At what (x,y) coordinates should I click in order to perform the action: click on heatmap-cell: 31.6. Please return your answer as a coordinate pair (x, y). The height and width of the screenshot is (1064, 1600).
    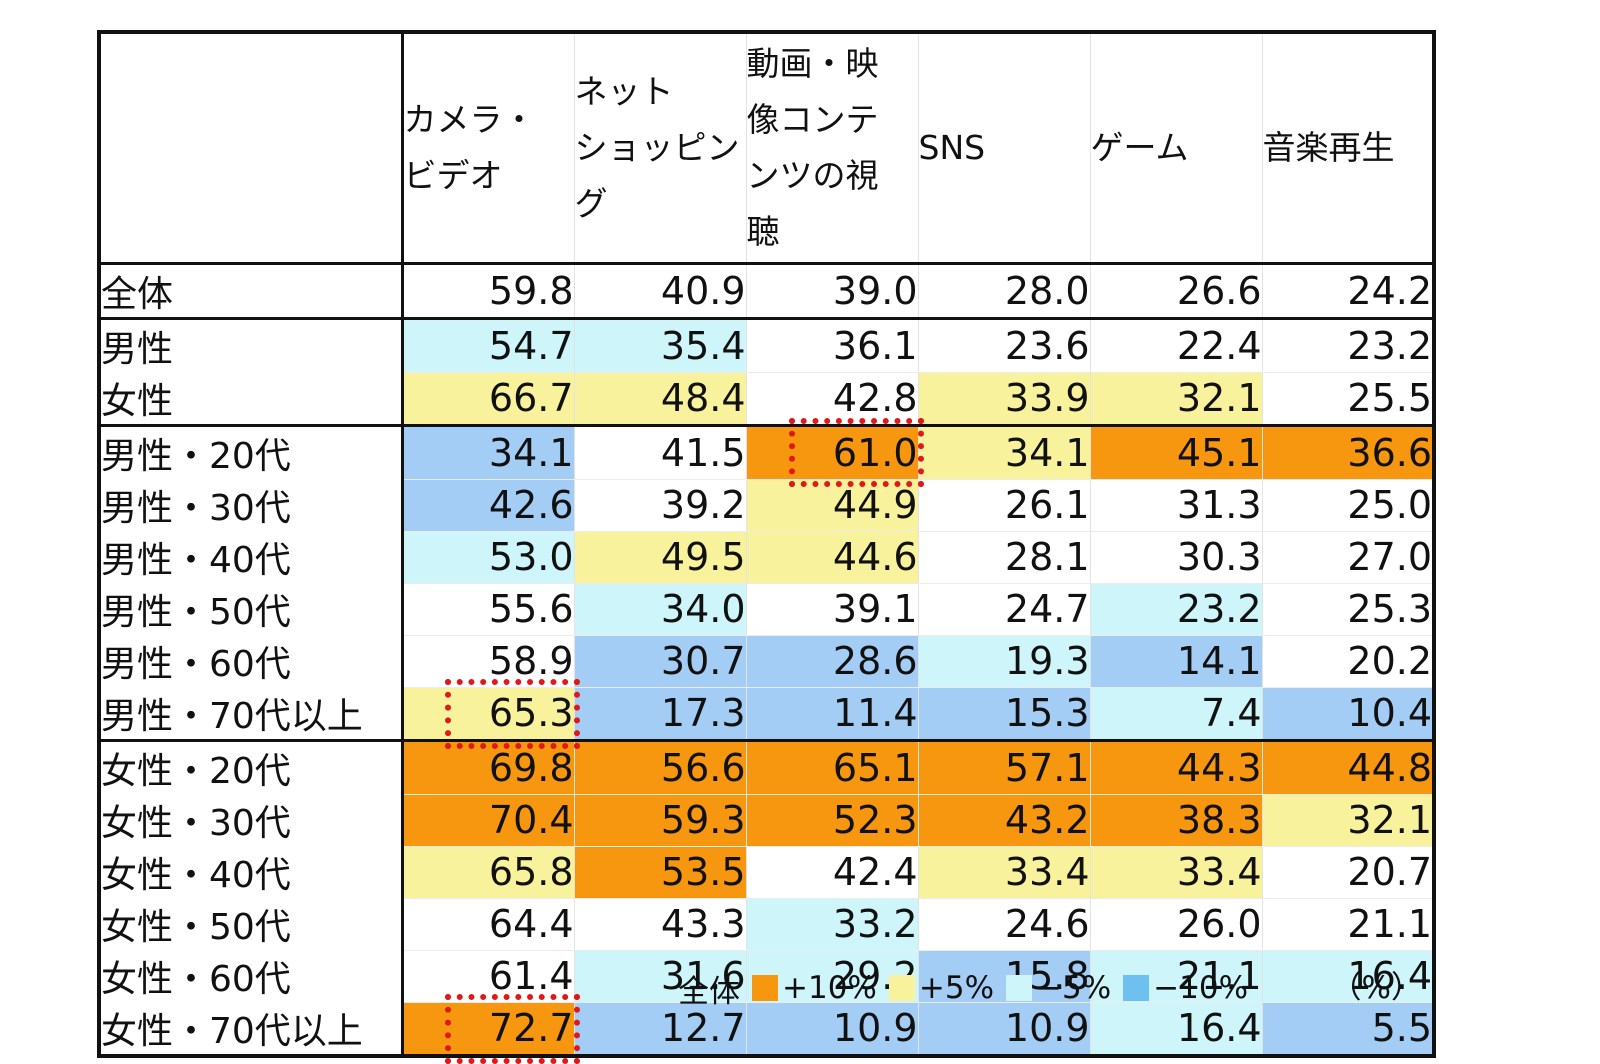
    Looking at the image, I should click on (659, 976).